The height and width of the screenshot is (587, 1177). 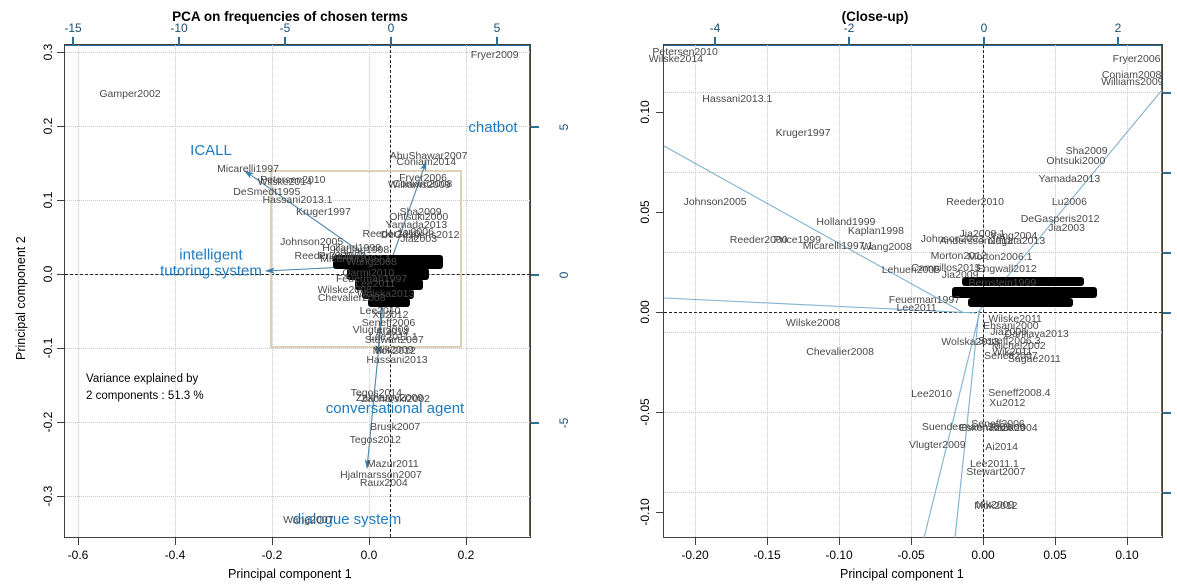 I want to click on observation-label: DeGasperis2012, so click(x=420, y=234).